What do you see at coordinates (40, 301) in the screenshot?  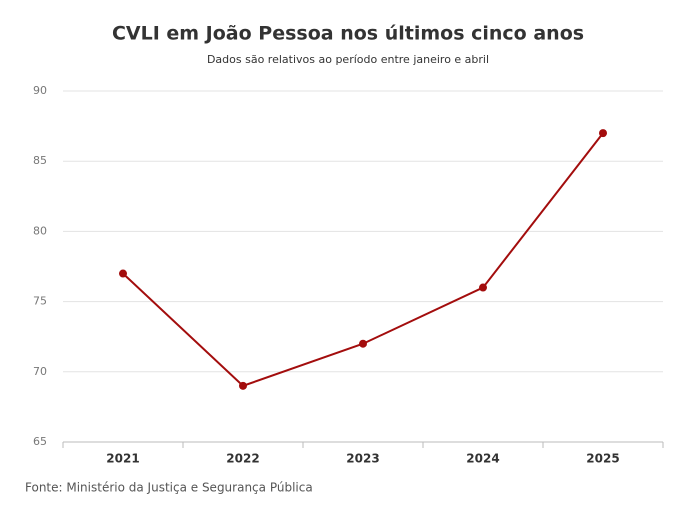 I see `y-tick-label: 75` at bounding box center [40, 301].